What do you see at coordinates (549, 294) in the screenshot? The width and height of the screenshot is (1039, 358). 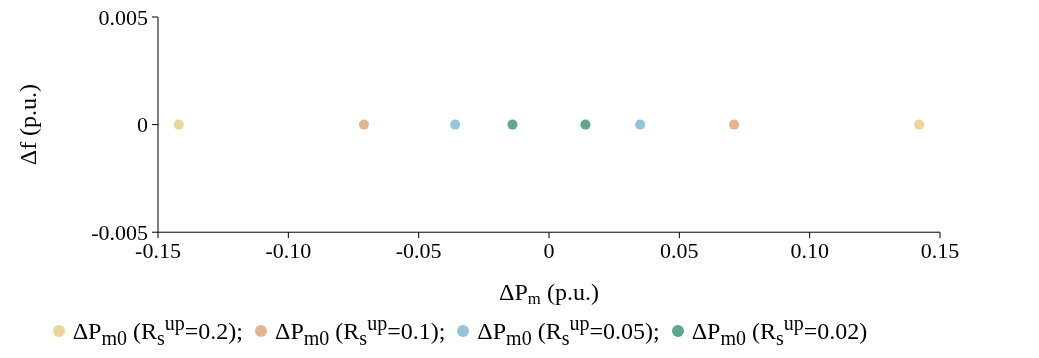 I see `x-axis-title: ΔP$_{m}$ (p.u.)` at bounding box center [549, 294].